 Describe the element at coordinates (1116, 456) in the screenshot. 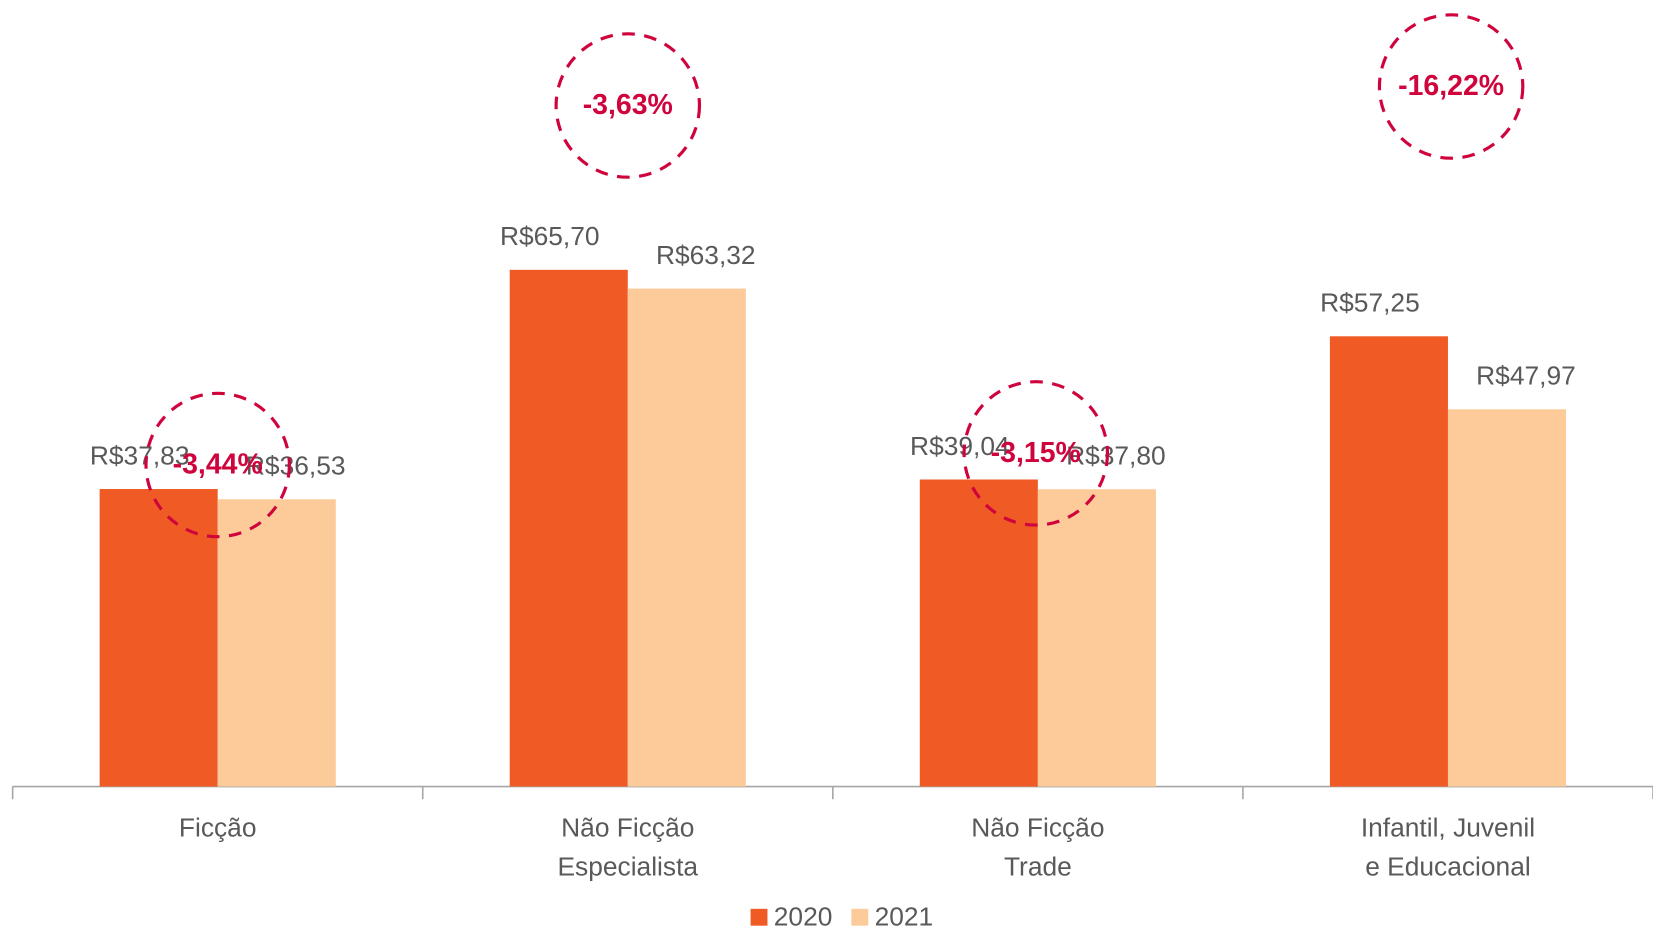

I see `data-label: R$37,80` at that location.